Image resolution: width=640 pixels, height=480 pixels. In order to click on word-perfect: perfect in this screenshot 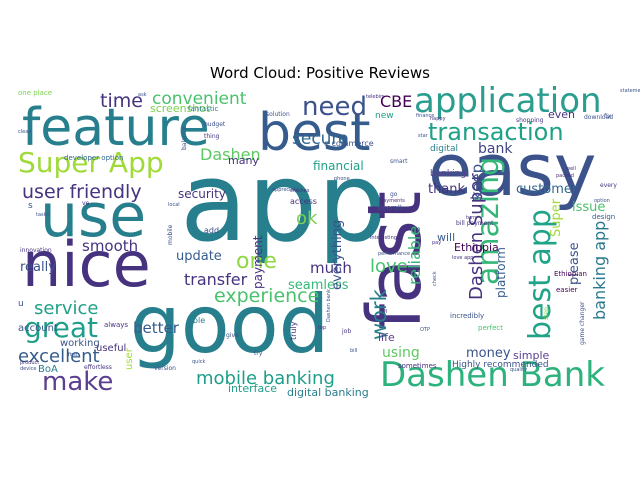, I will do `click(490, 328)`.